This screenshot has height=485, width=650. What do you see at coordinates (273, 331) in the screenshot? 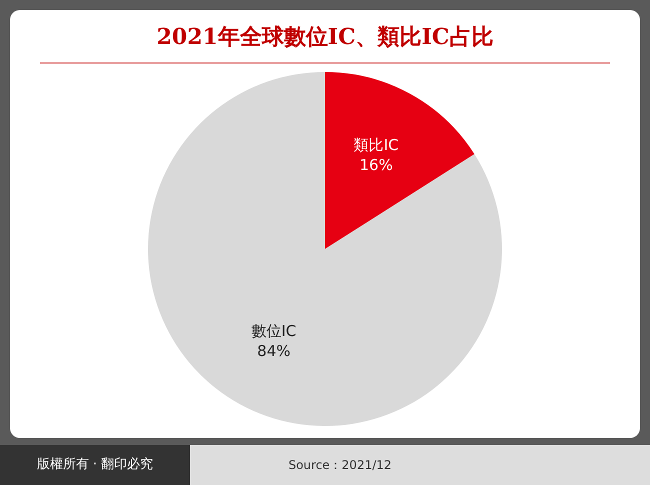
I see `slice-label: 數位IC` at bounding box center [273, 331].